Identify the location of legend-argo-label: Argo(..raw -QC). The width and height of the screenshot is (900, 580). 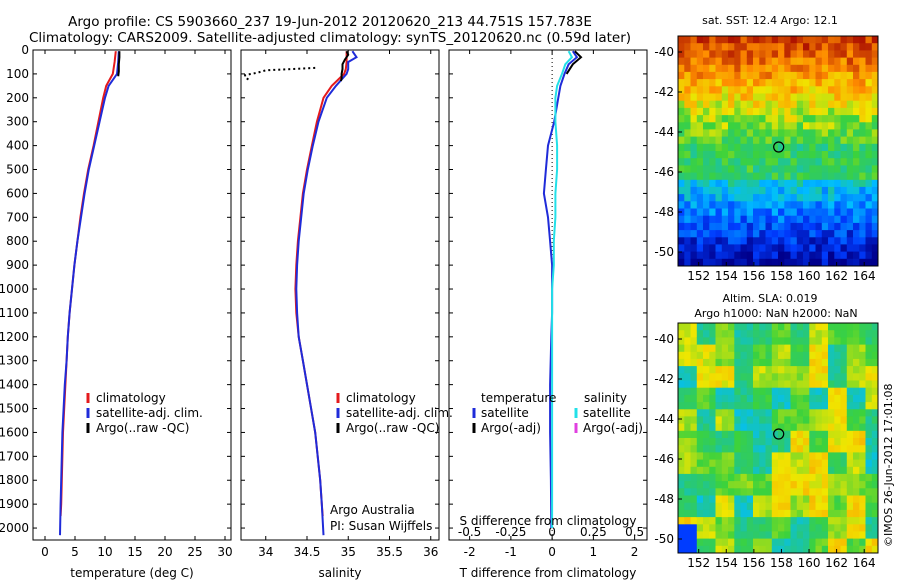
(142, 428).